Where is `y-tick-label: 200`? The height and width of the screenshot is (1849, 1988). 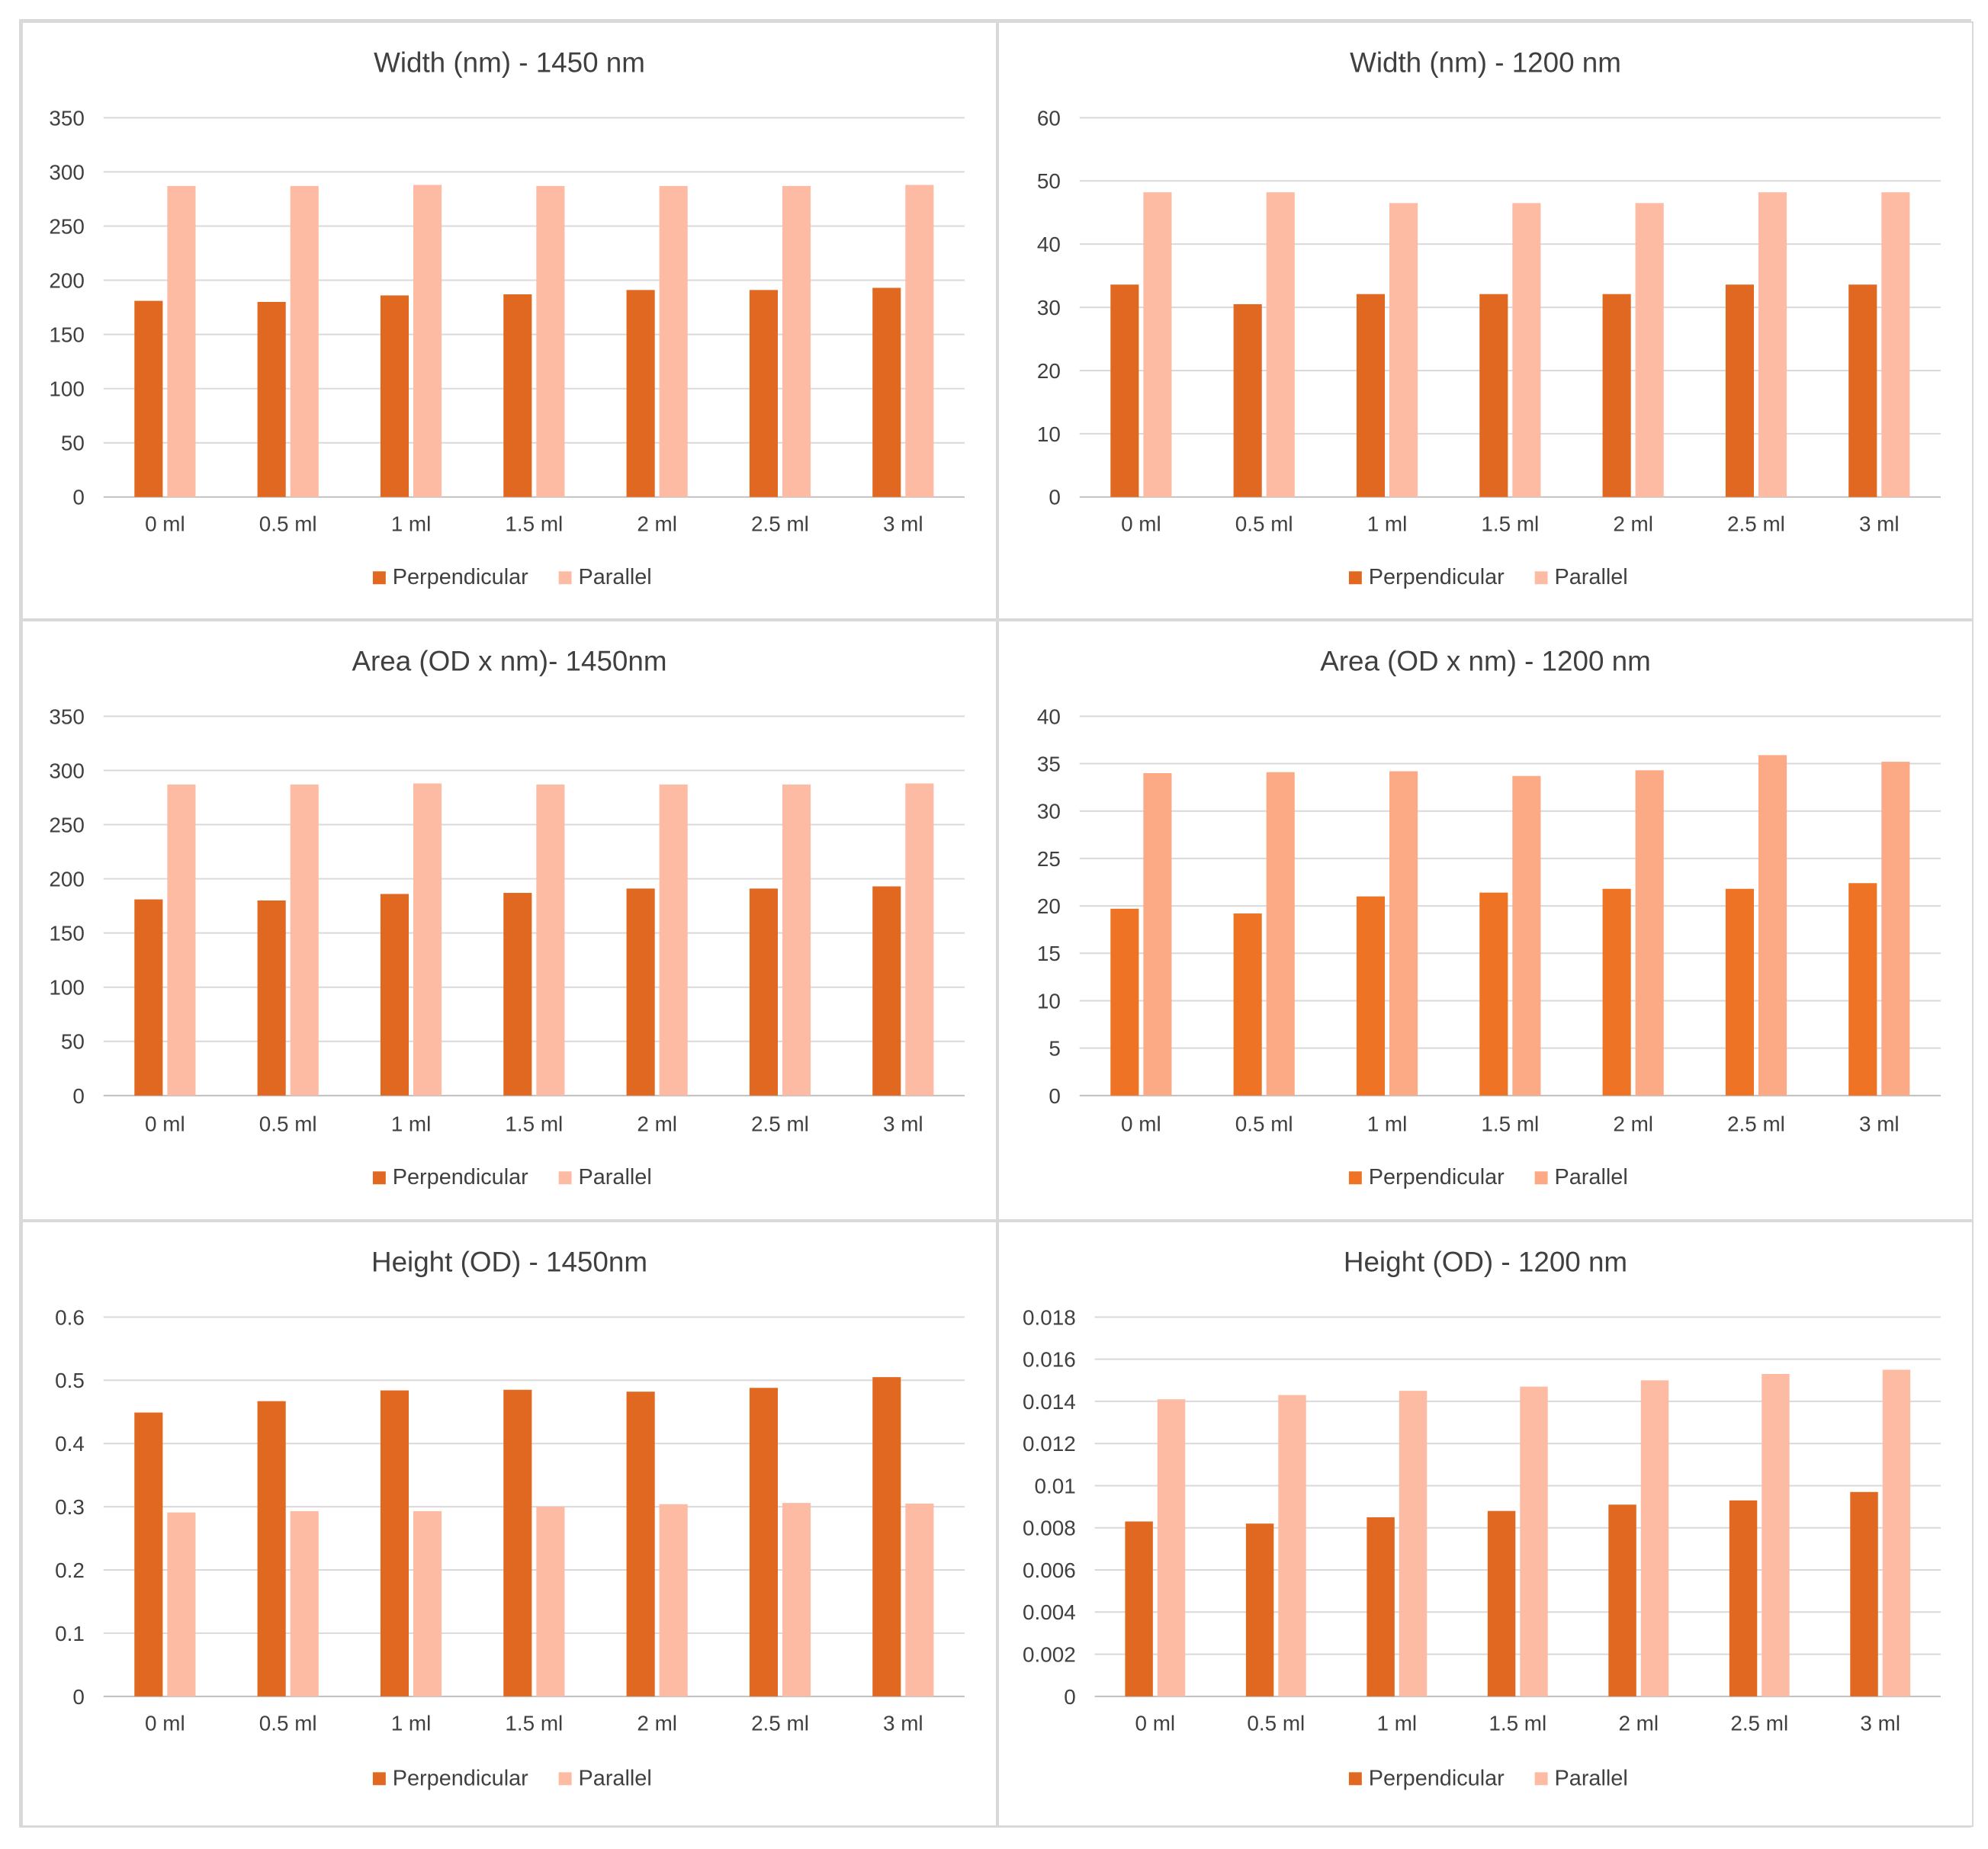
y-tick-label: 200 is located at coordinates (66, 281).